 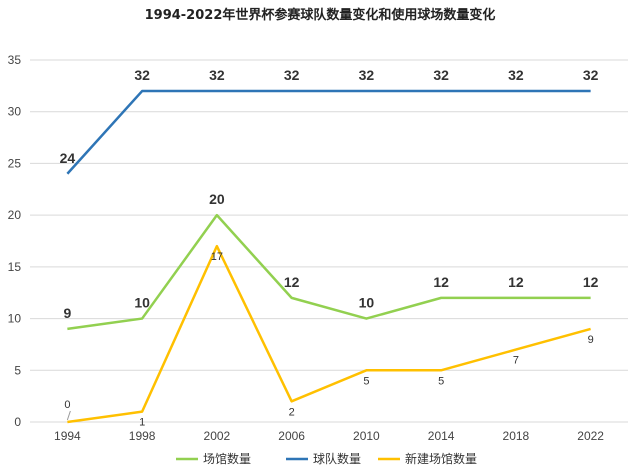 I want to click on data-label: 0, so click(x=67, y=405).